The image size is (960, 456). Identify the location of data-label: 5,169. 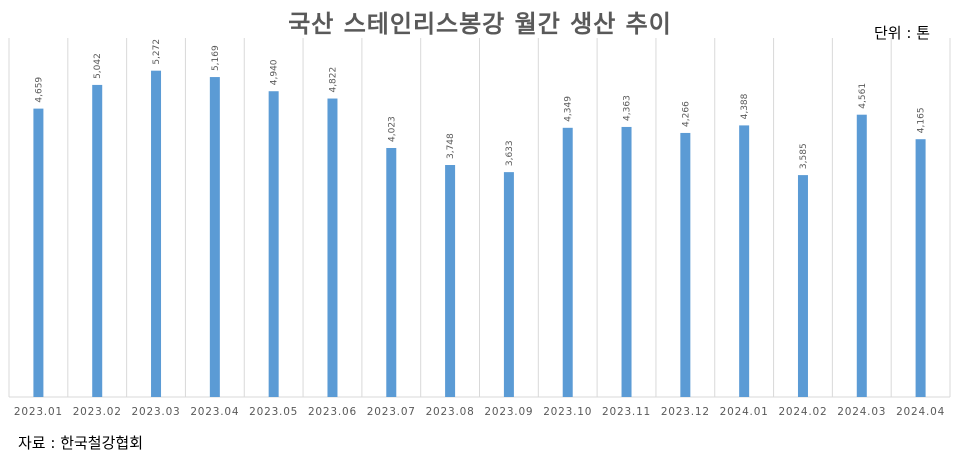
(216, 58).